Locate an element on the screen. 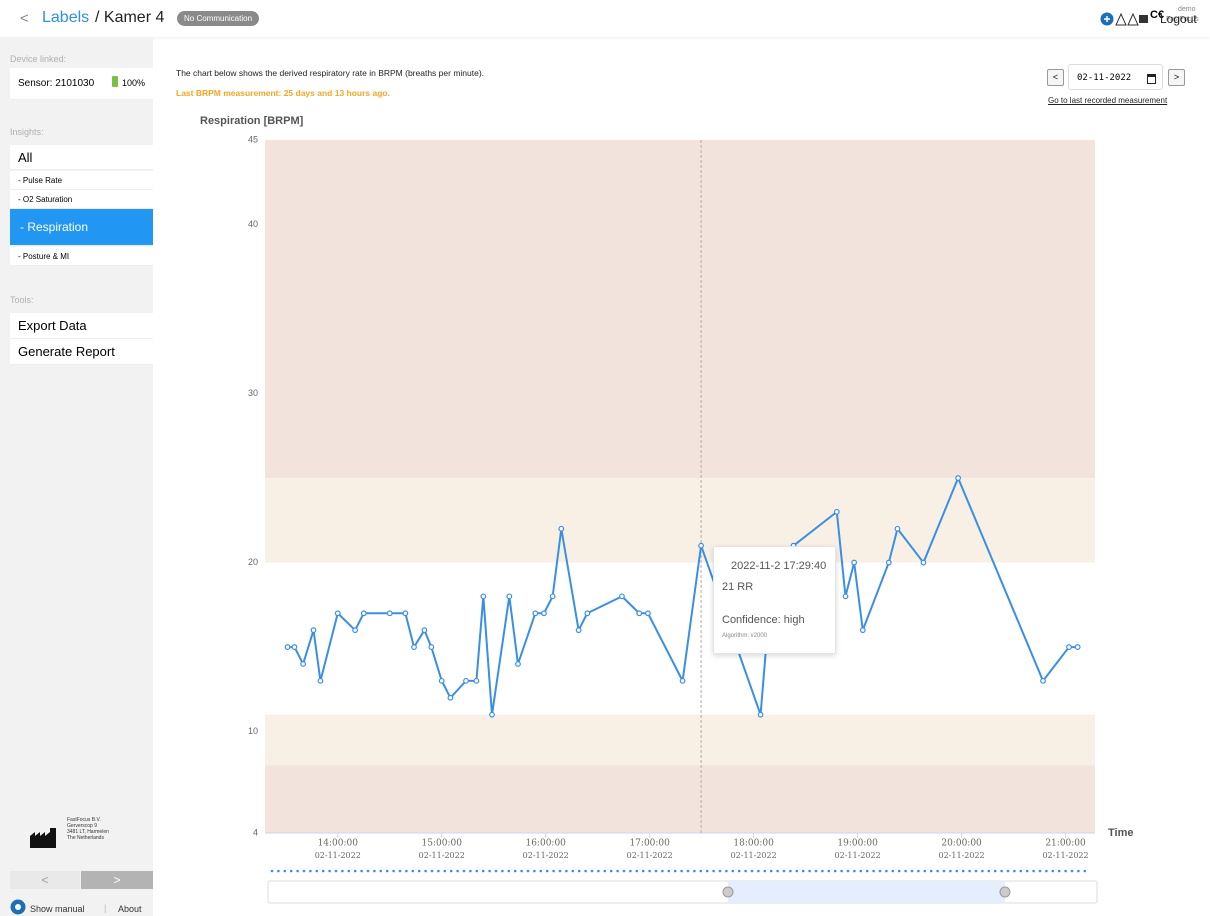 The image size is (1210, 916). nav-item: - Pulse Rate is located at coordinates (81, 180).